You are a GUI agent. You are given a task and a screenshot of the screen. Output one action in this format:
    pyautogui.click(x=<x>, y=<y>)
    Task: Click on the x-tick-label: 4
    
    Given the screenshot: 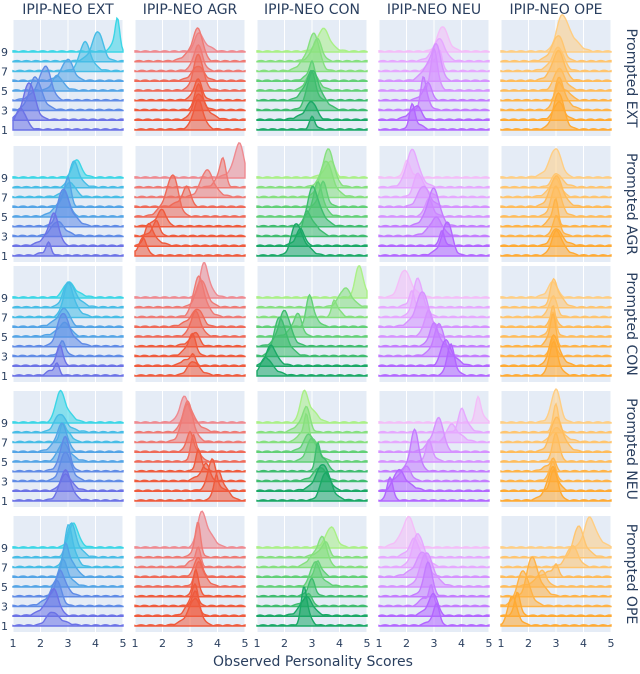 What is the action you would take?
    pyautogui.click(x=95, y=643)
    